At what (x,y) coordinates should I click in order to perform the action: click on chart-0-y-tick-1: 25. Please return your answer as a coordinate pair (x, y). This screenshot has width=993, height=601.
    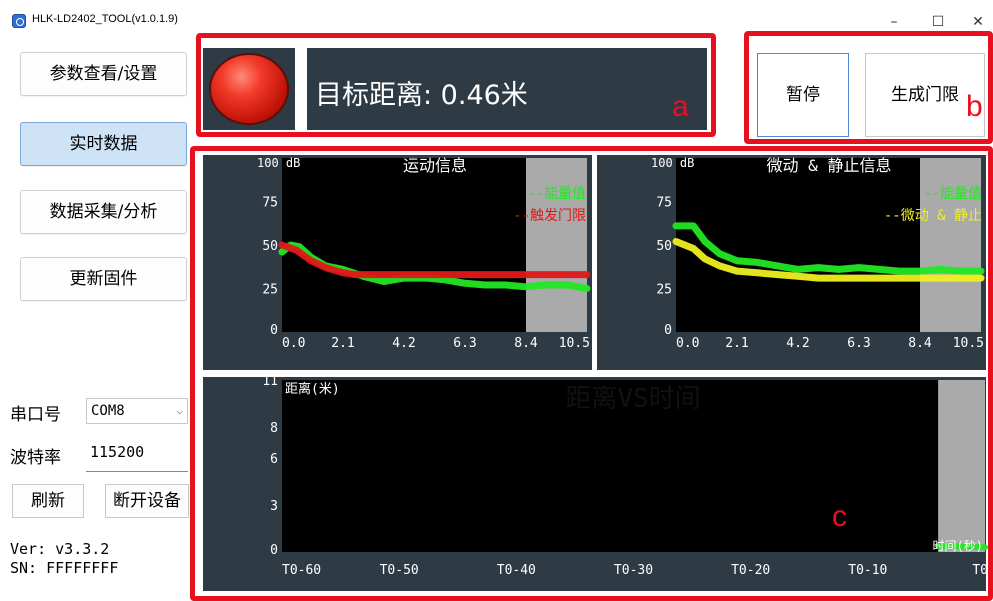
    Looking at the image, I should click on (270, 290).